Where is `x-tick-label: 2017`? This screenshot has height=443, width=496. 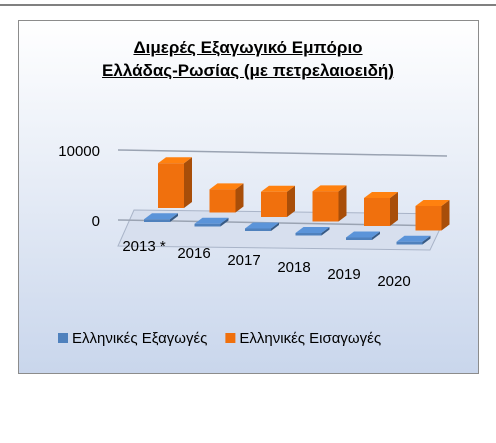
x-tick-label: 2017 is located at coordinates (244, 260).